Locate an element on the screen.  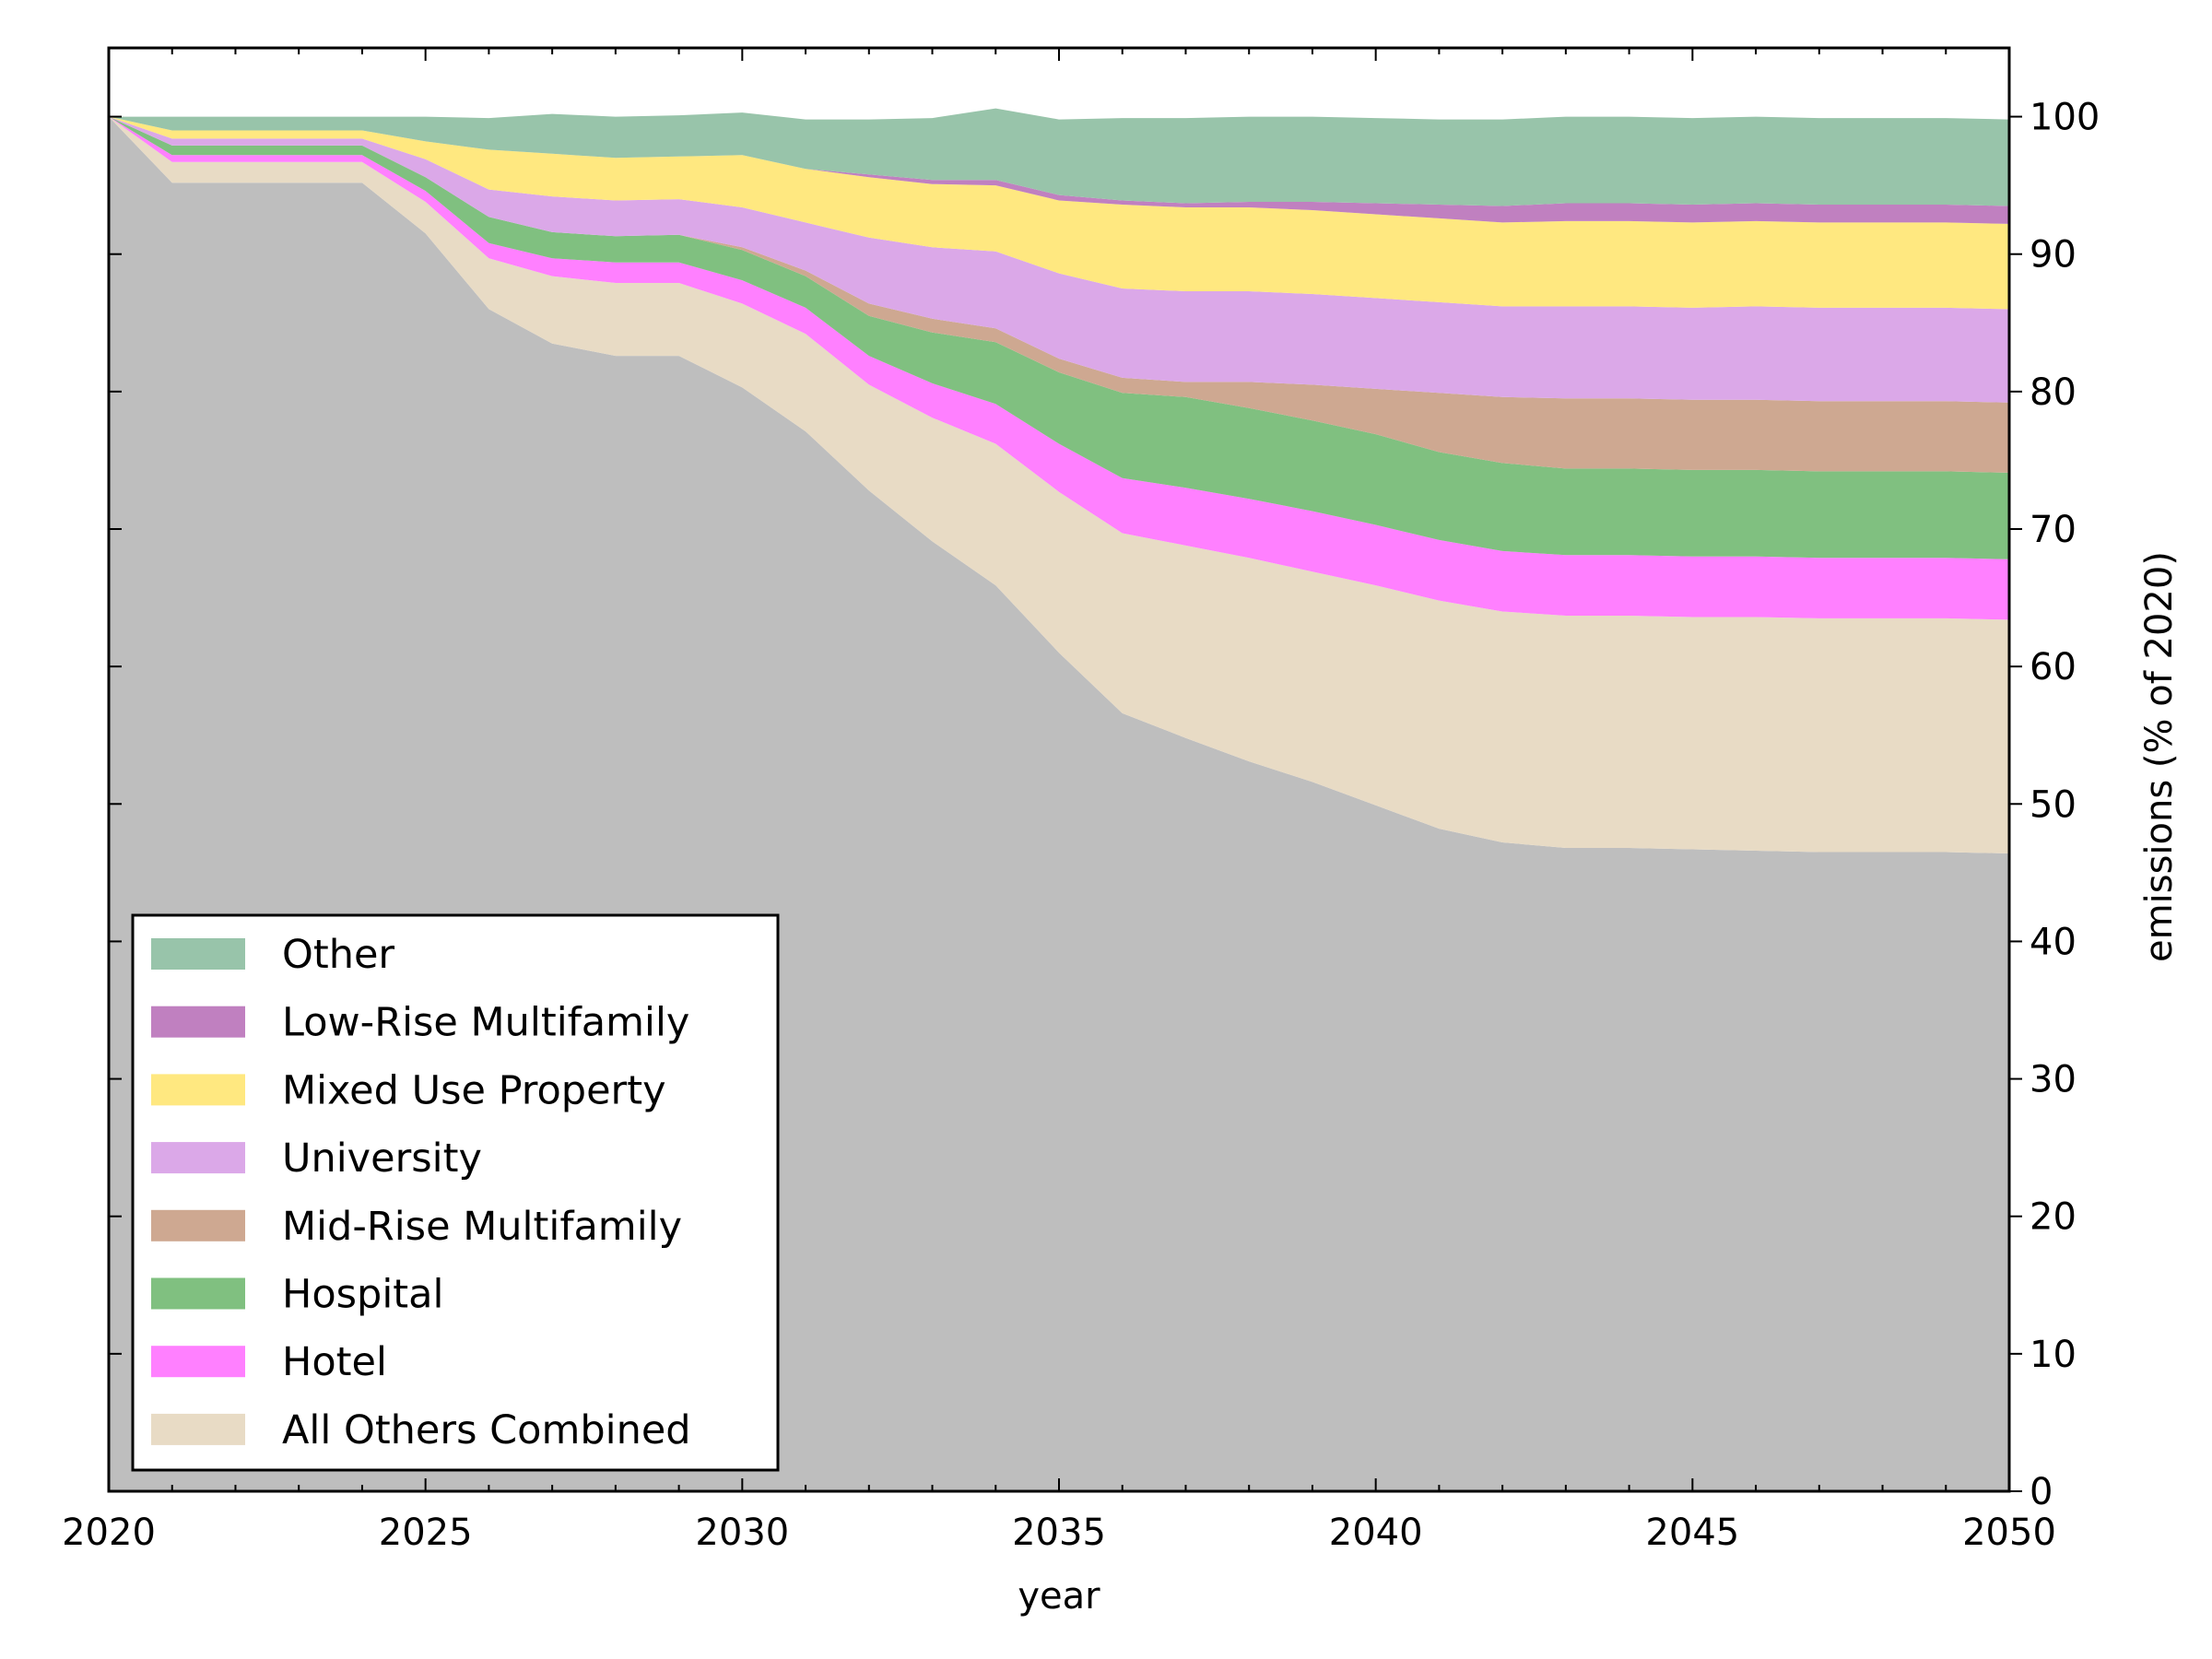
legend-label: Low-Rise Multifamily is located at coordinates (485, 1023).